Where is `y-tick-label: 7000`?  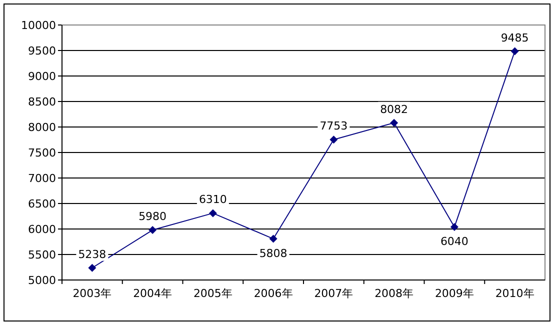 y-tick-label: 7000 is located at coordinates (42, 178).